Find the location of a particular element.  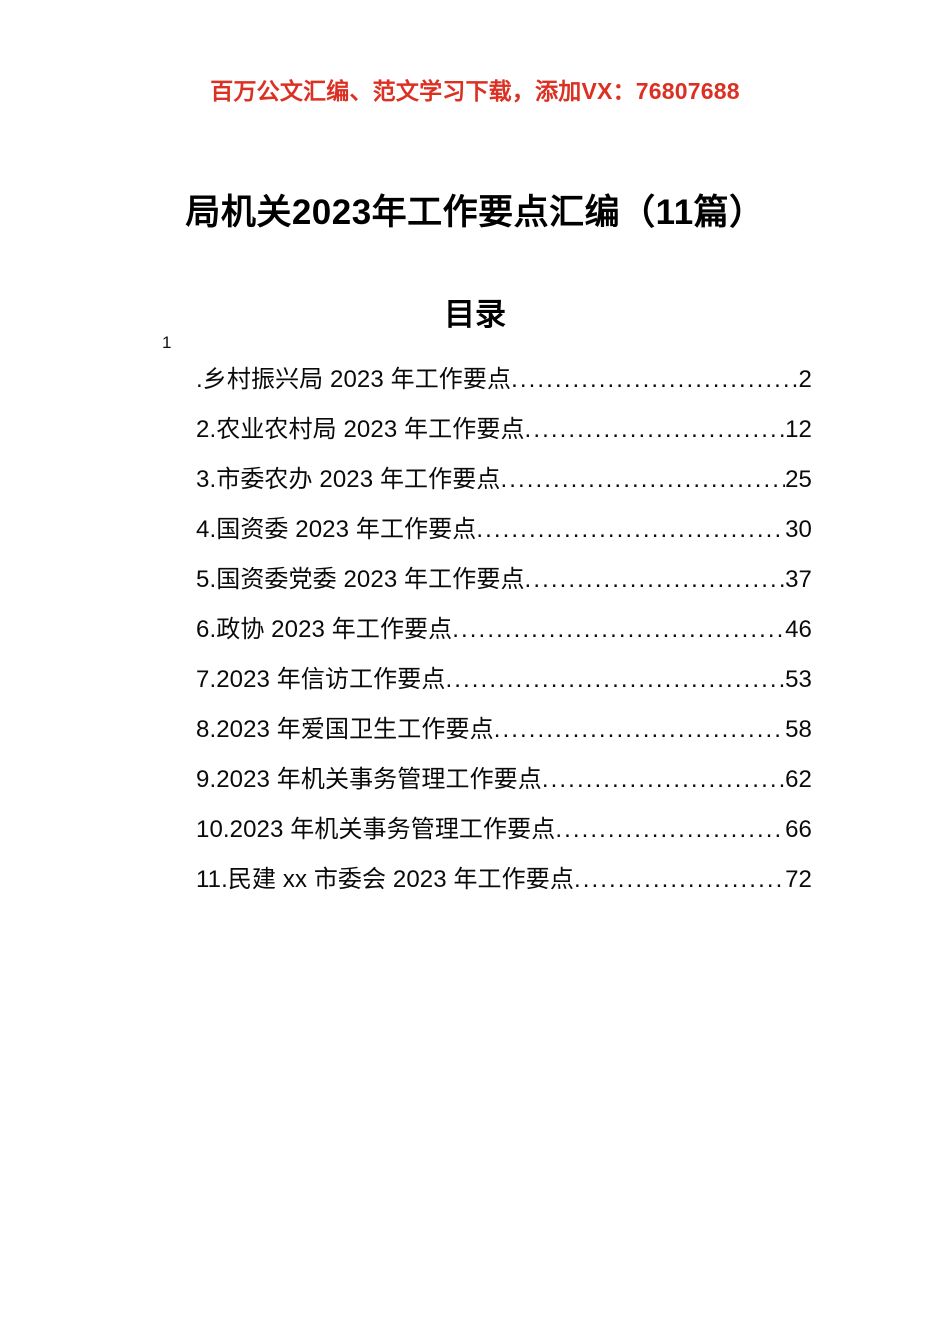

toc-entry: 5.国资委党委 2023 年工作要点 37 is located at coordinates (504, 593).